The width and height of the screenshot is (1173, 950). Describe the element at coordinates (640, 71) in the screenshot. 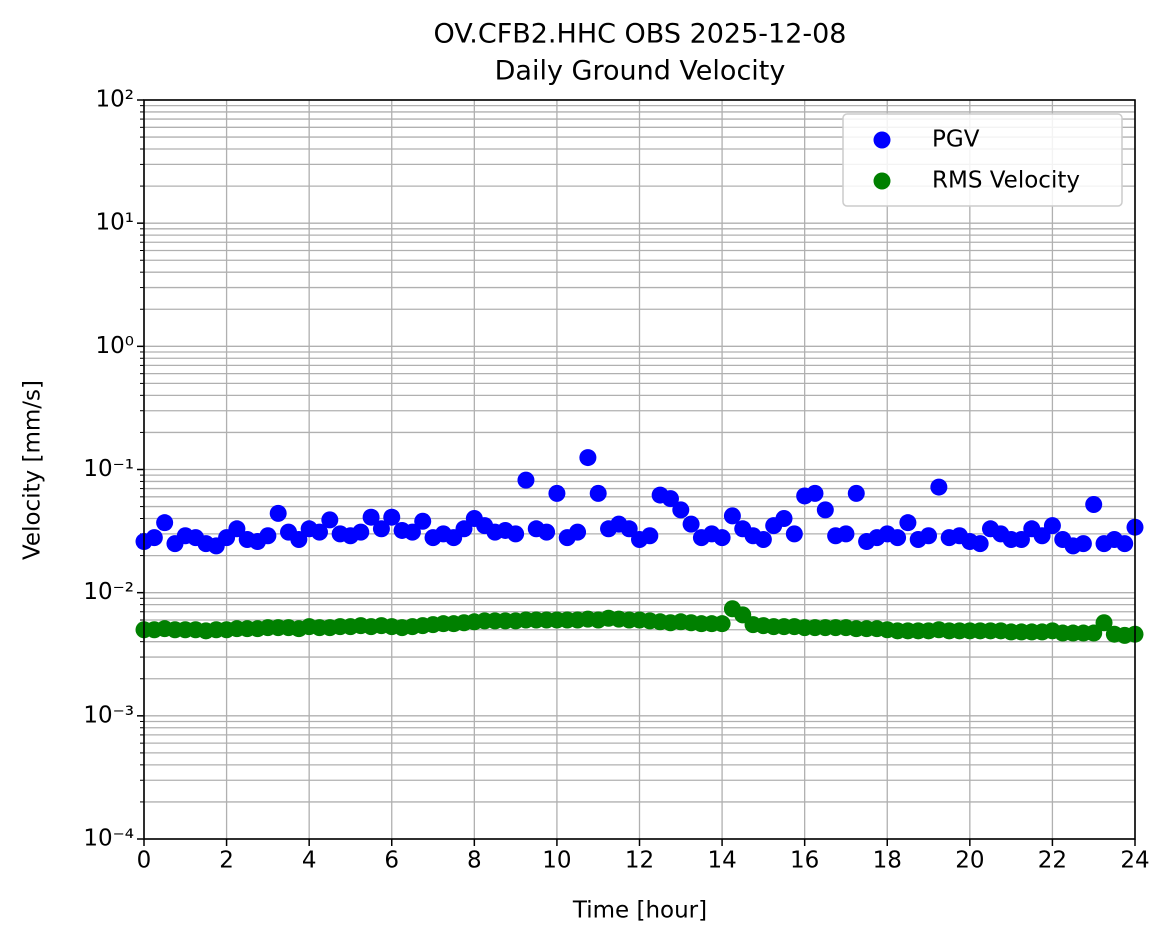

I see `chart-subtitle: Daily Ground Velocity` at that location.